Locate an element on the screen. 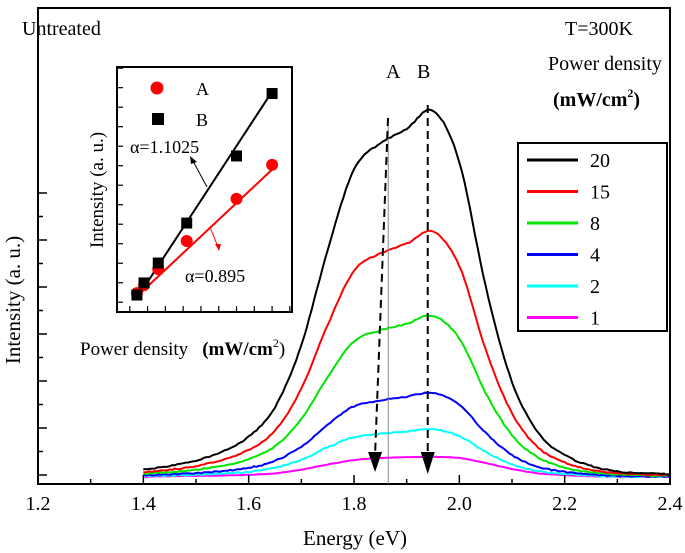 The image size is (685, 553). x-tick-label: 1.6 is located at coordinates (248, 504).